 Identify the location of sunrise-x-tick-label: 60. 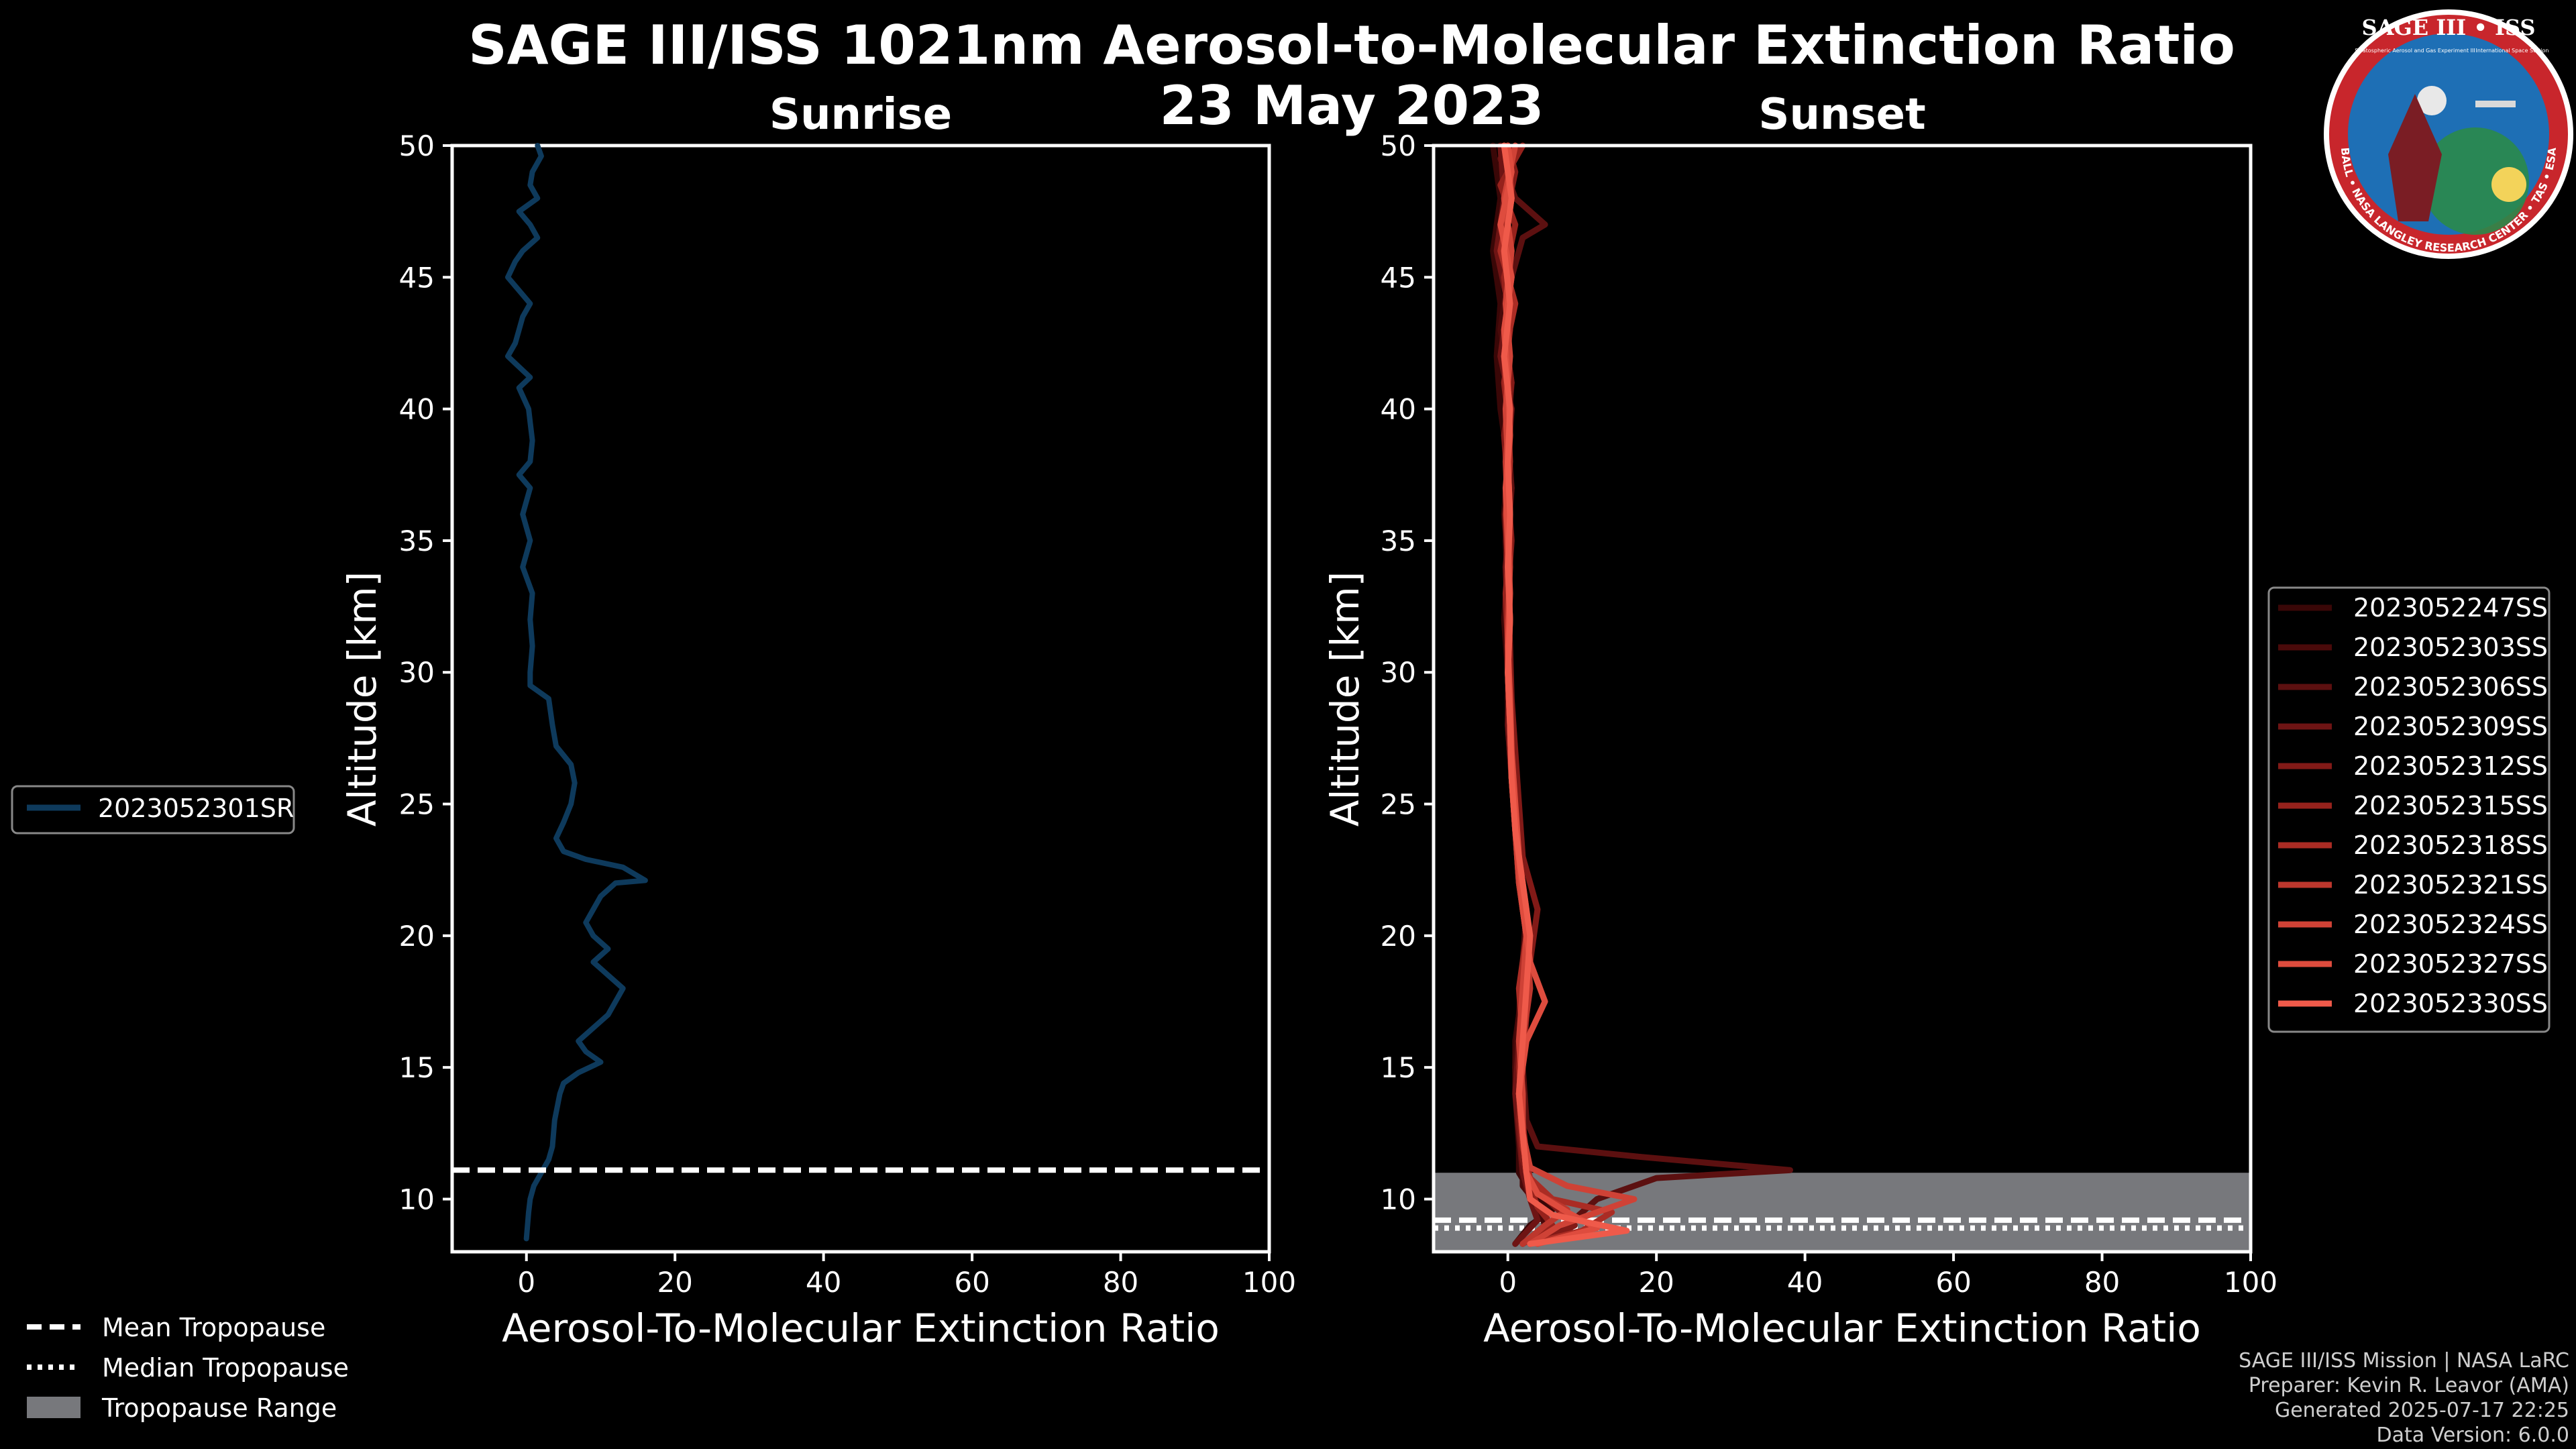
(971, 1282).